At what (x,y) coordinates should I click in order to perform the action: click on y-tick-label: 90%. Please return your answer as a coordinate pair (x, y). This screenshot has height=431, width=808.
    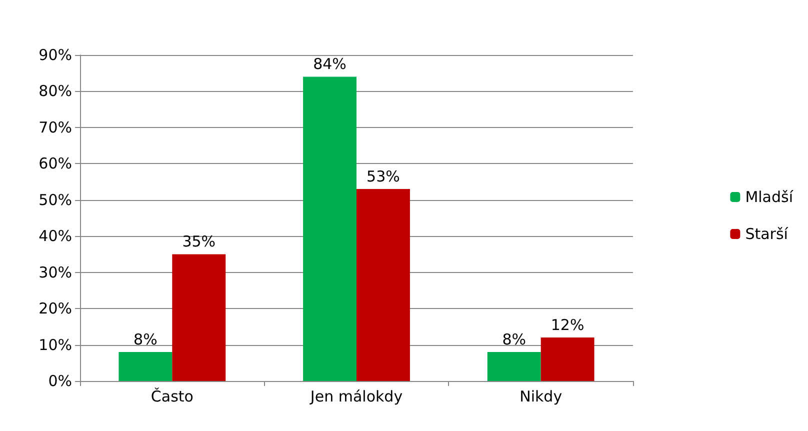
    Looking at the image, I should click on (55, 55).